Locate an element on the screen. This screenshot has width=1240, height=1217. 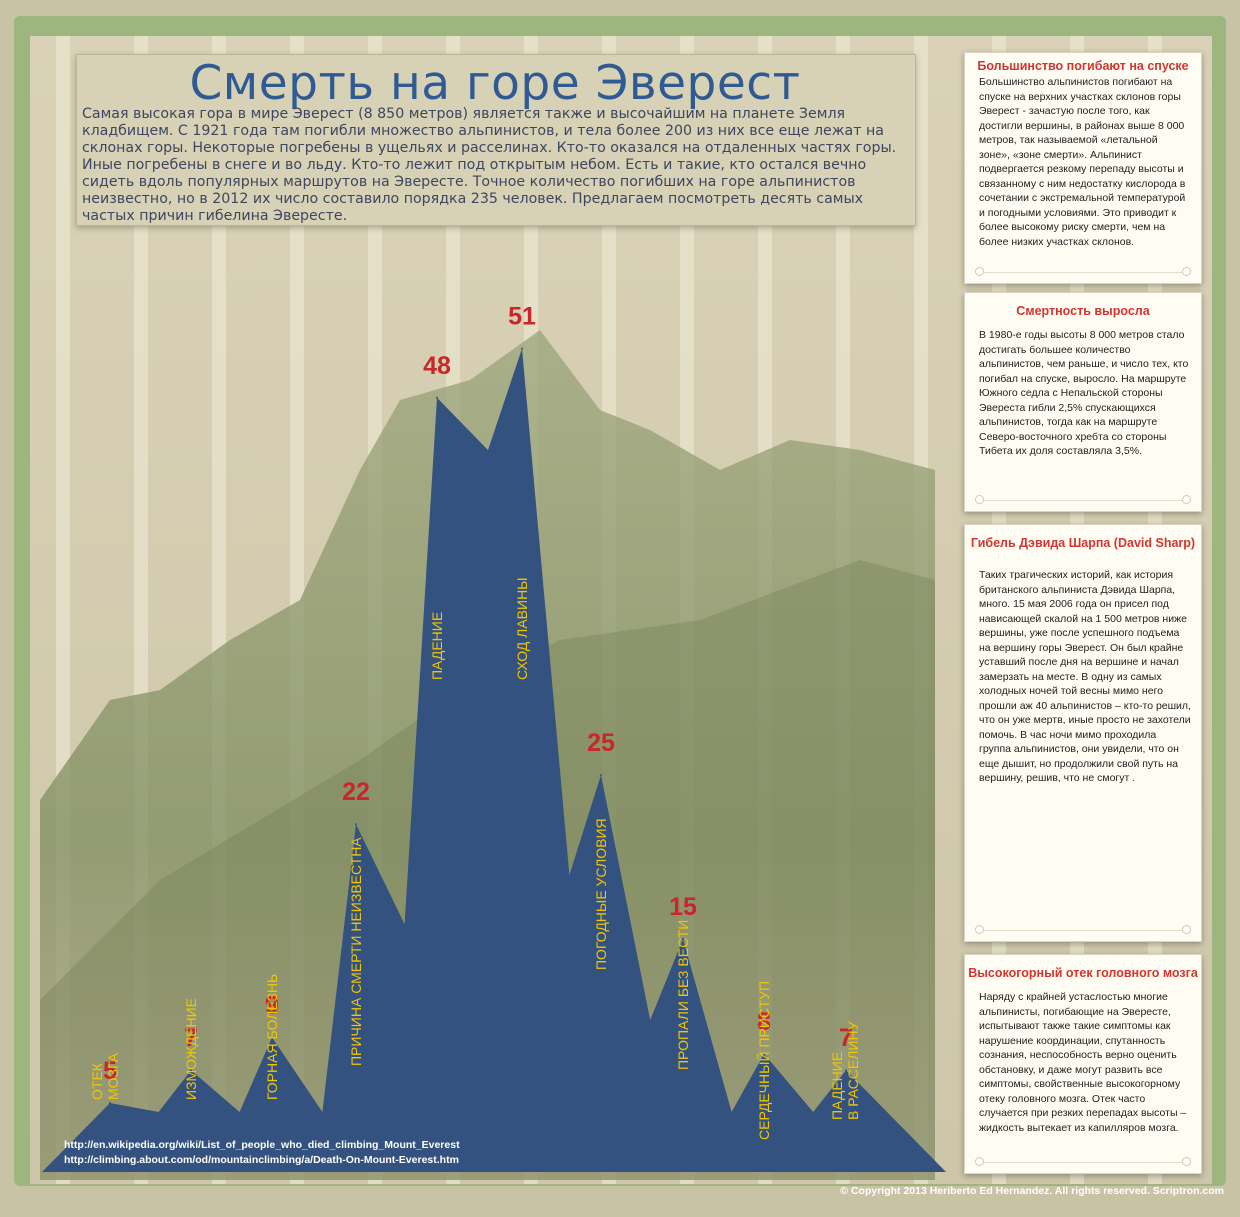
intro-card is located at coordinates (496, 140).